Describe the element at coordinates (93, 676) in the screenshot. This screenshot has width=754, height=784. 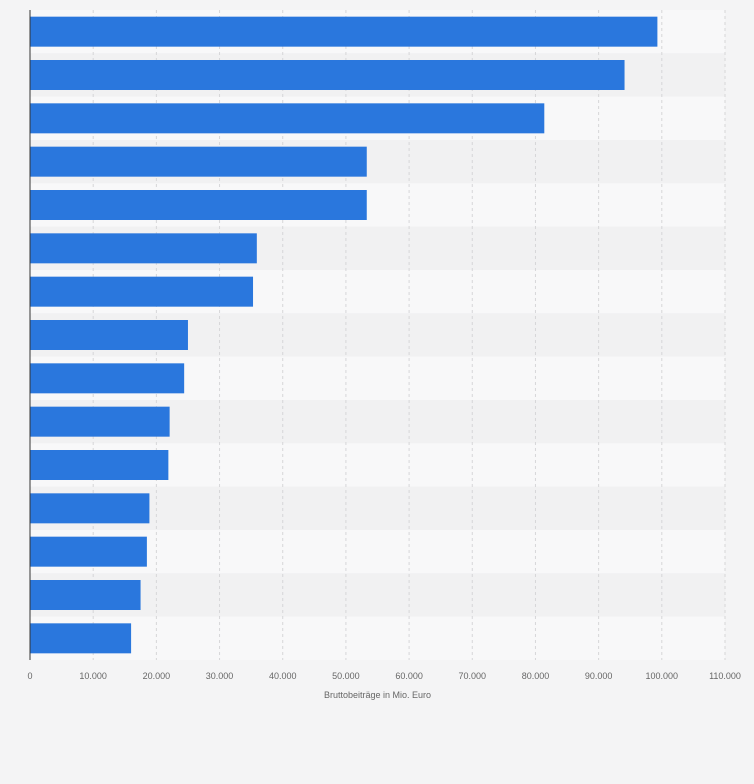
I see `x-tick-label: 10.000` at that location.